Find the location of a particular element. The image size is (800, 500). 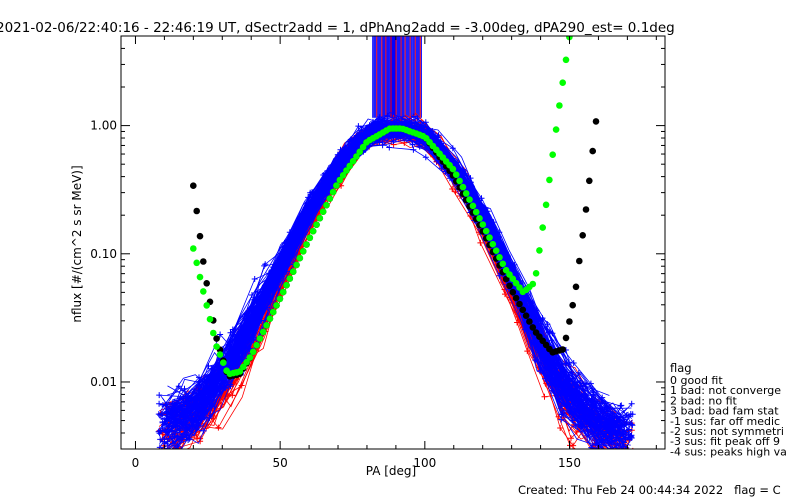

legend-entry: 3 bad: bad fam stat is located at coordinates (724, 411).